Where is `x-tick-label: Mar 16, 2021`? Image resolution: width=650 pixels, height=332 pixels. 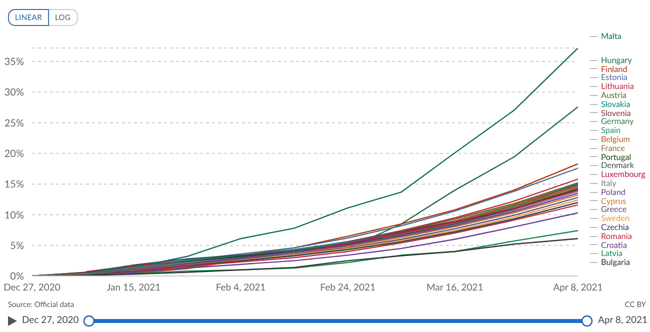 x-tick-label: Mar 16, 2021 is located at coordinates (455, 288).